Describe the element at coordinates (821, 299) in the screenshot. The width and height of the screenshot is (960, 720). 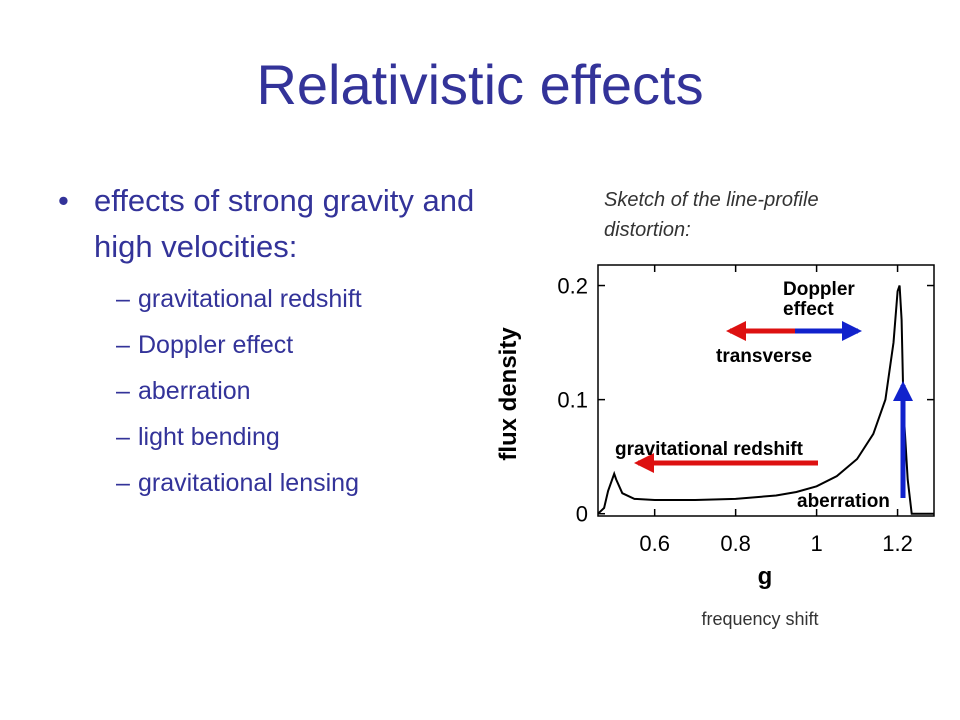
I see `doppler-label: Doppler effect` at that location.